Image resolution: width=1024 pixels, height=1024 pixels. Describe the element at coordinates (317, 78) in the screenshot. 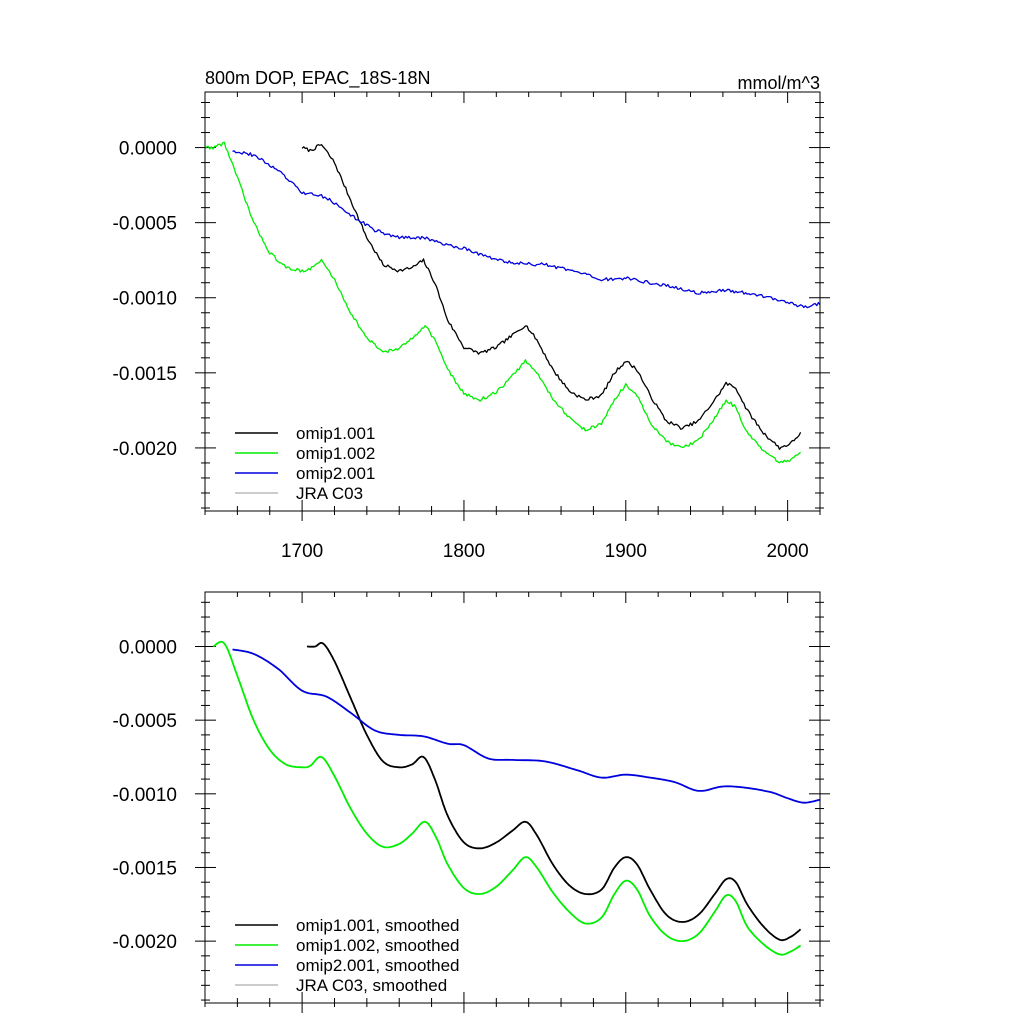

I see `chart-title: 800m DOP, EPAC_18S-18N` at that location.